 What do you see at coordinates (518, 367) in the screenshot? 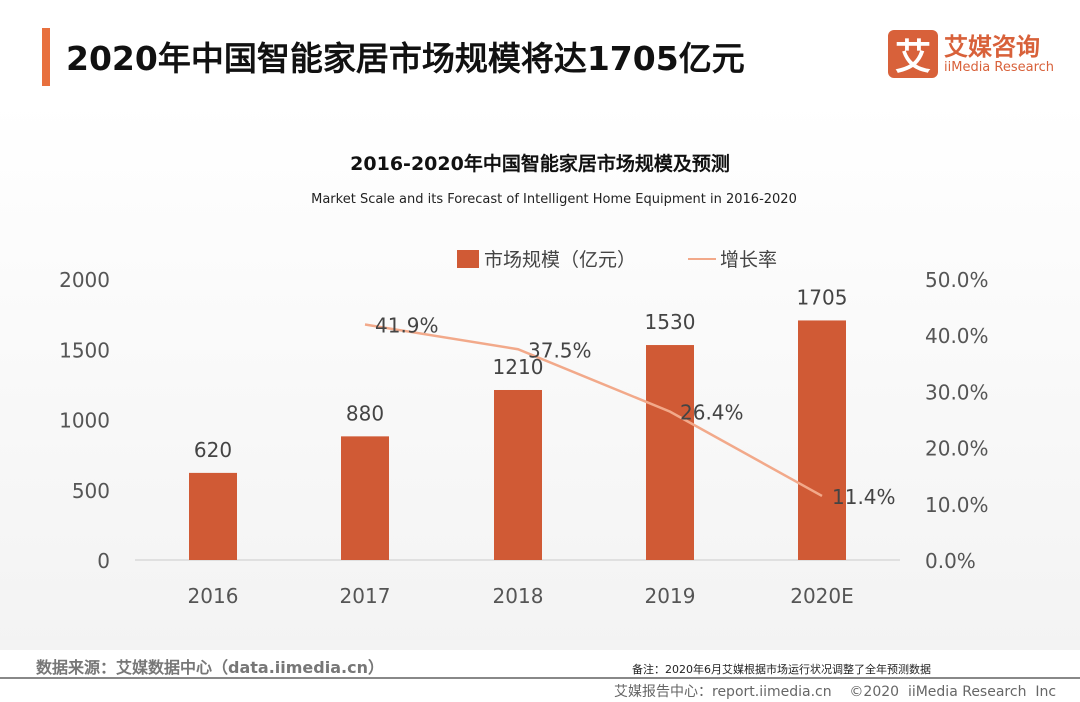
I see `bar-label: 1210` at bounding box center [518, 367].